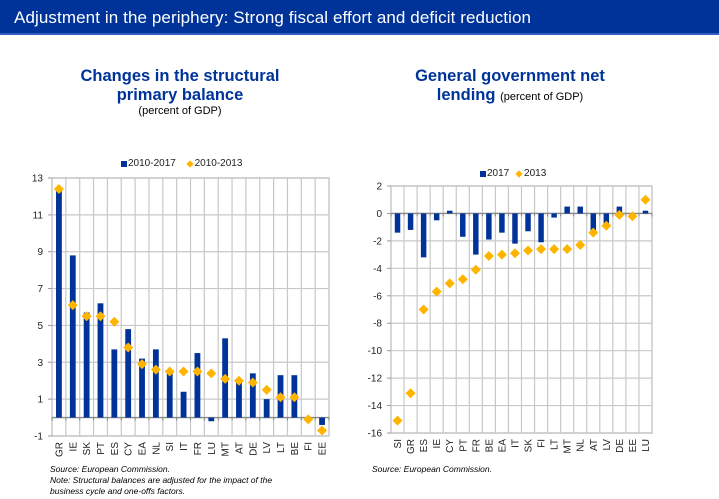 Image resolution: width=719 pixels, height=499 pixels. Describe the element at coordinates (59, 303) in the screenshot. I see `left-bar-GR` at that location.